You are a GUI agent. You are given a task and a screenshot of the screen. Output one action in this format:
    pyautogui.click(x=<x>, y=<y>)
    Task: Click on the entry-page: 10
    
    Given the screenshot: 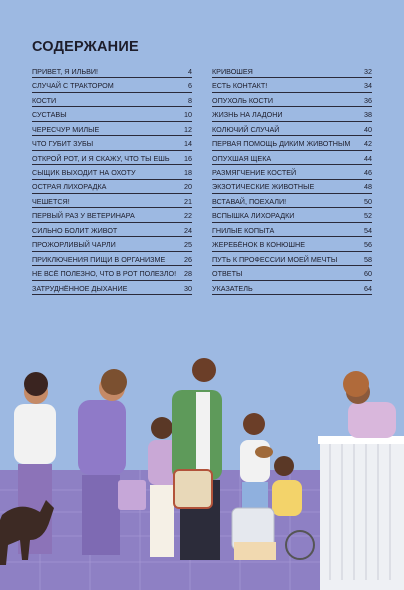 What is the action you would take?
    pyautogui.click(x=188, y=115)
    